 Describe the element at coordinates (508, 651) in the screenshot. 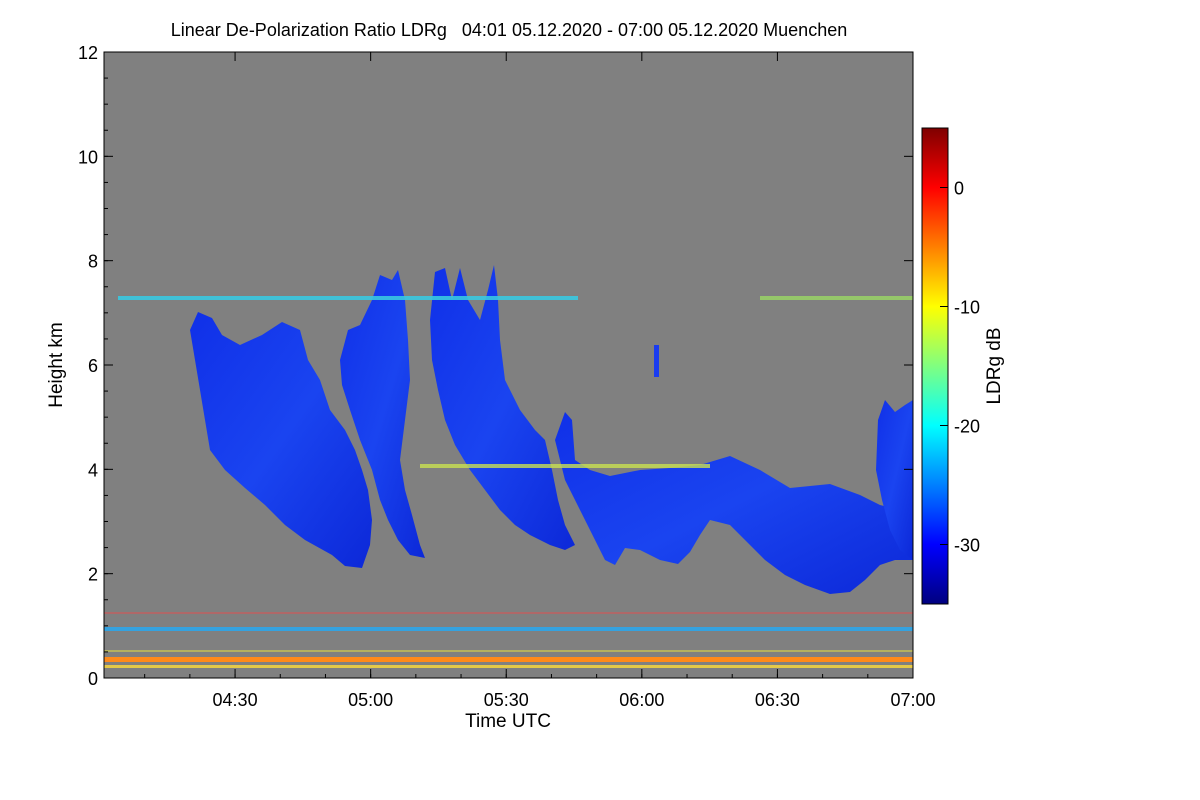

I see `ground-layer-stripe-c` at that location.